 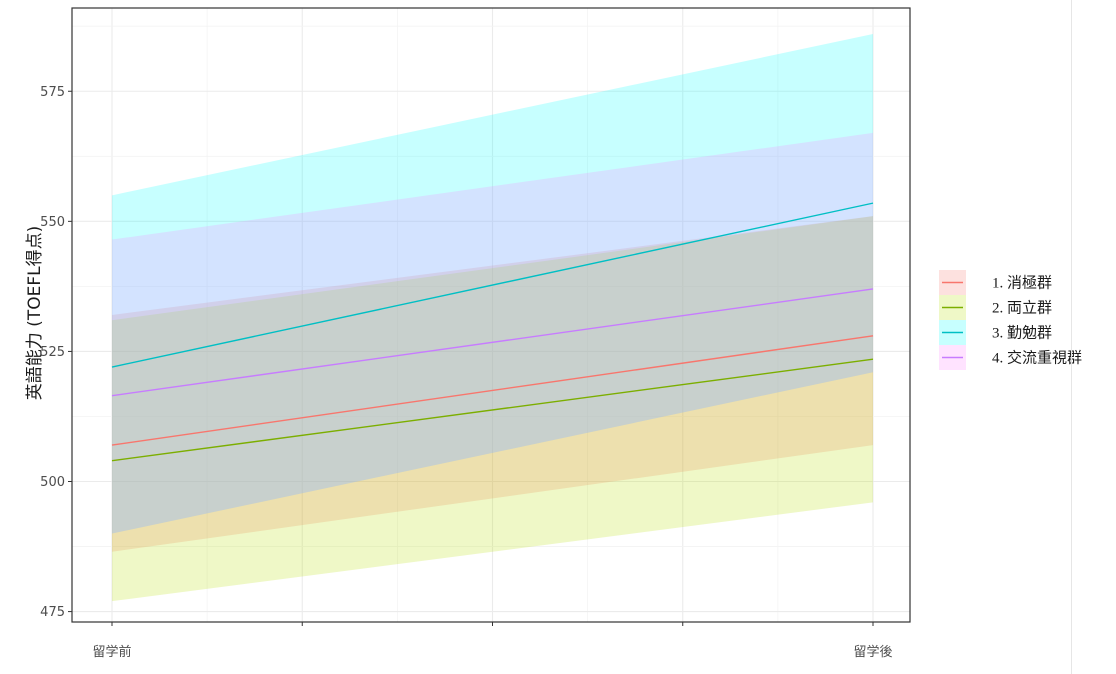 What do you see at coordinates (872, 652) in the screenshot?
I see `x-tick-label: 留学後` at bounding box center [872, 652].